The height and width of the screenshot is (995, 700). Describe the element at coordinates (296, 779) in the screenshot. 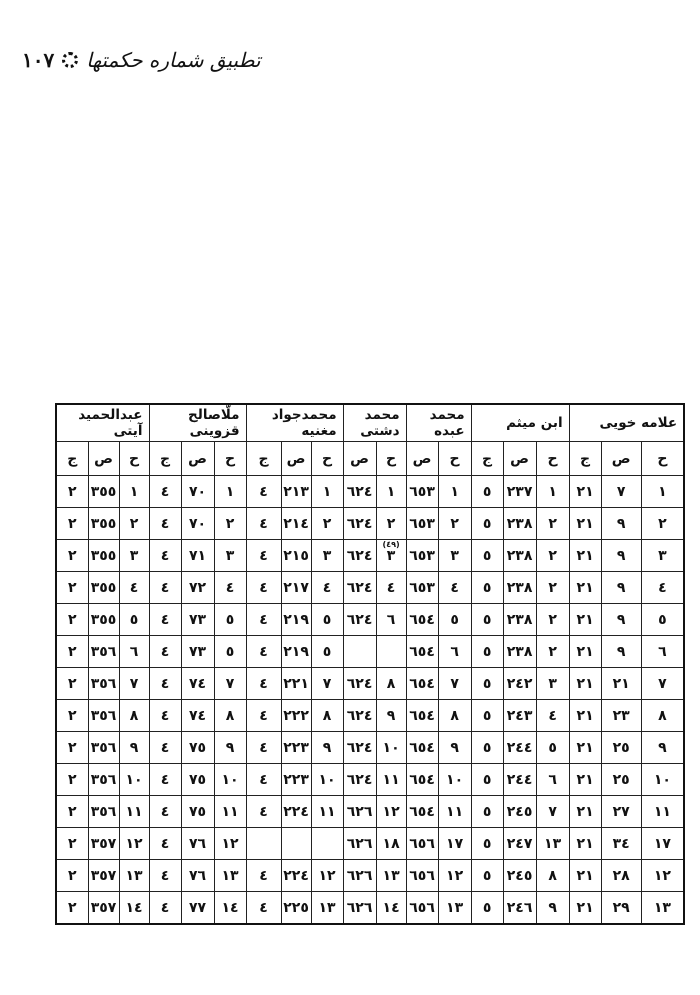

I see `cell-value: ٢٢٣` at that location.